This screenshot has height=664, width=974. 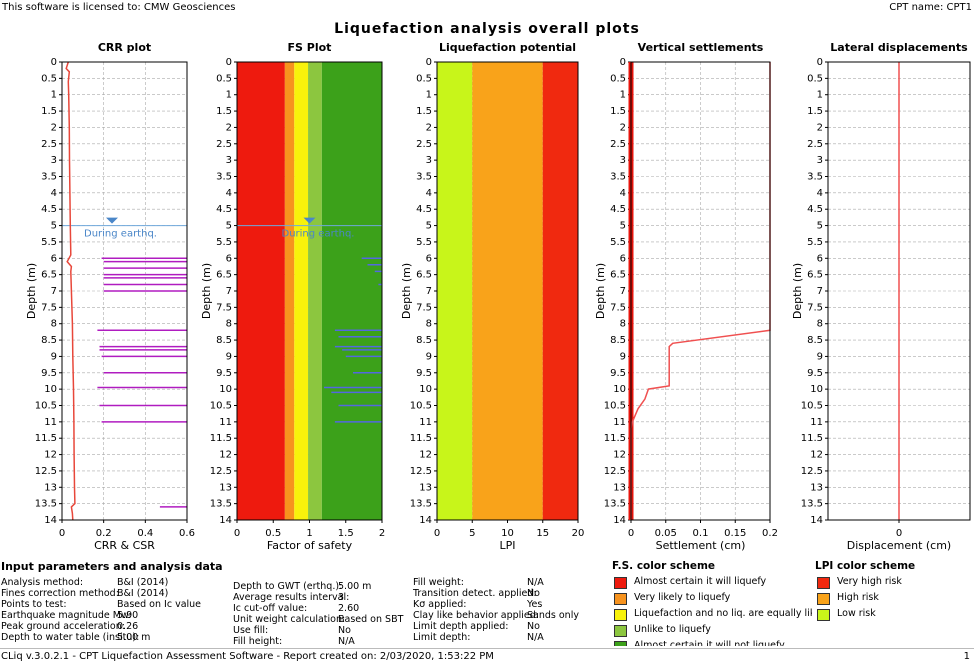 I want to click on param-value: Based on SBT, so click(x=371, y=619).